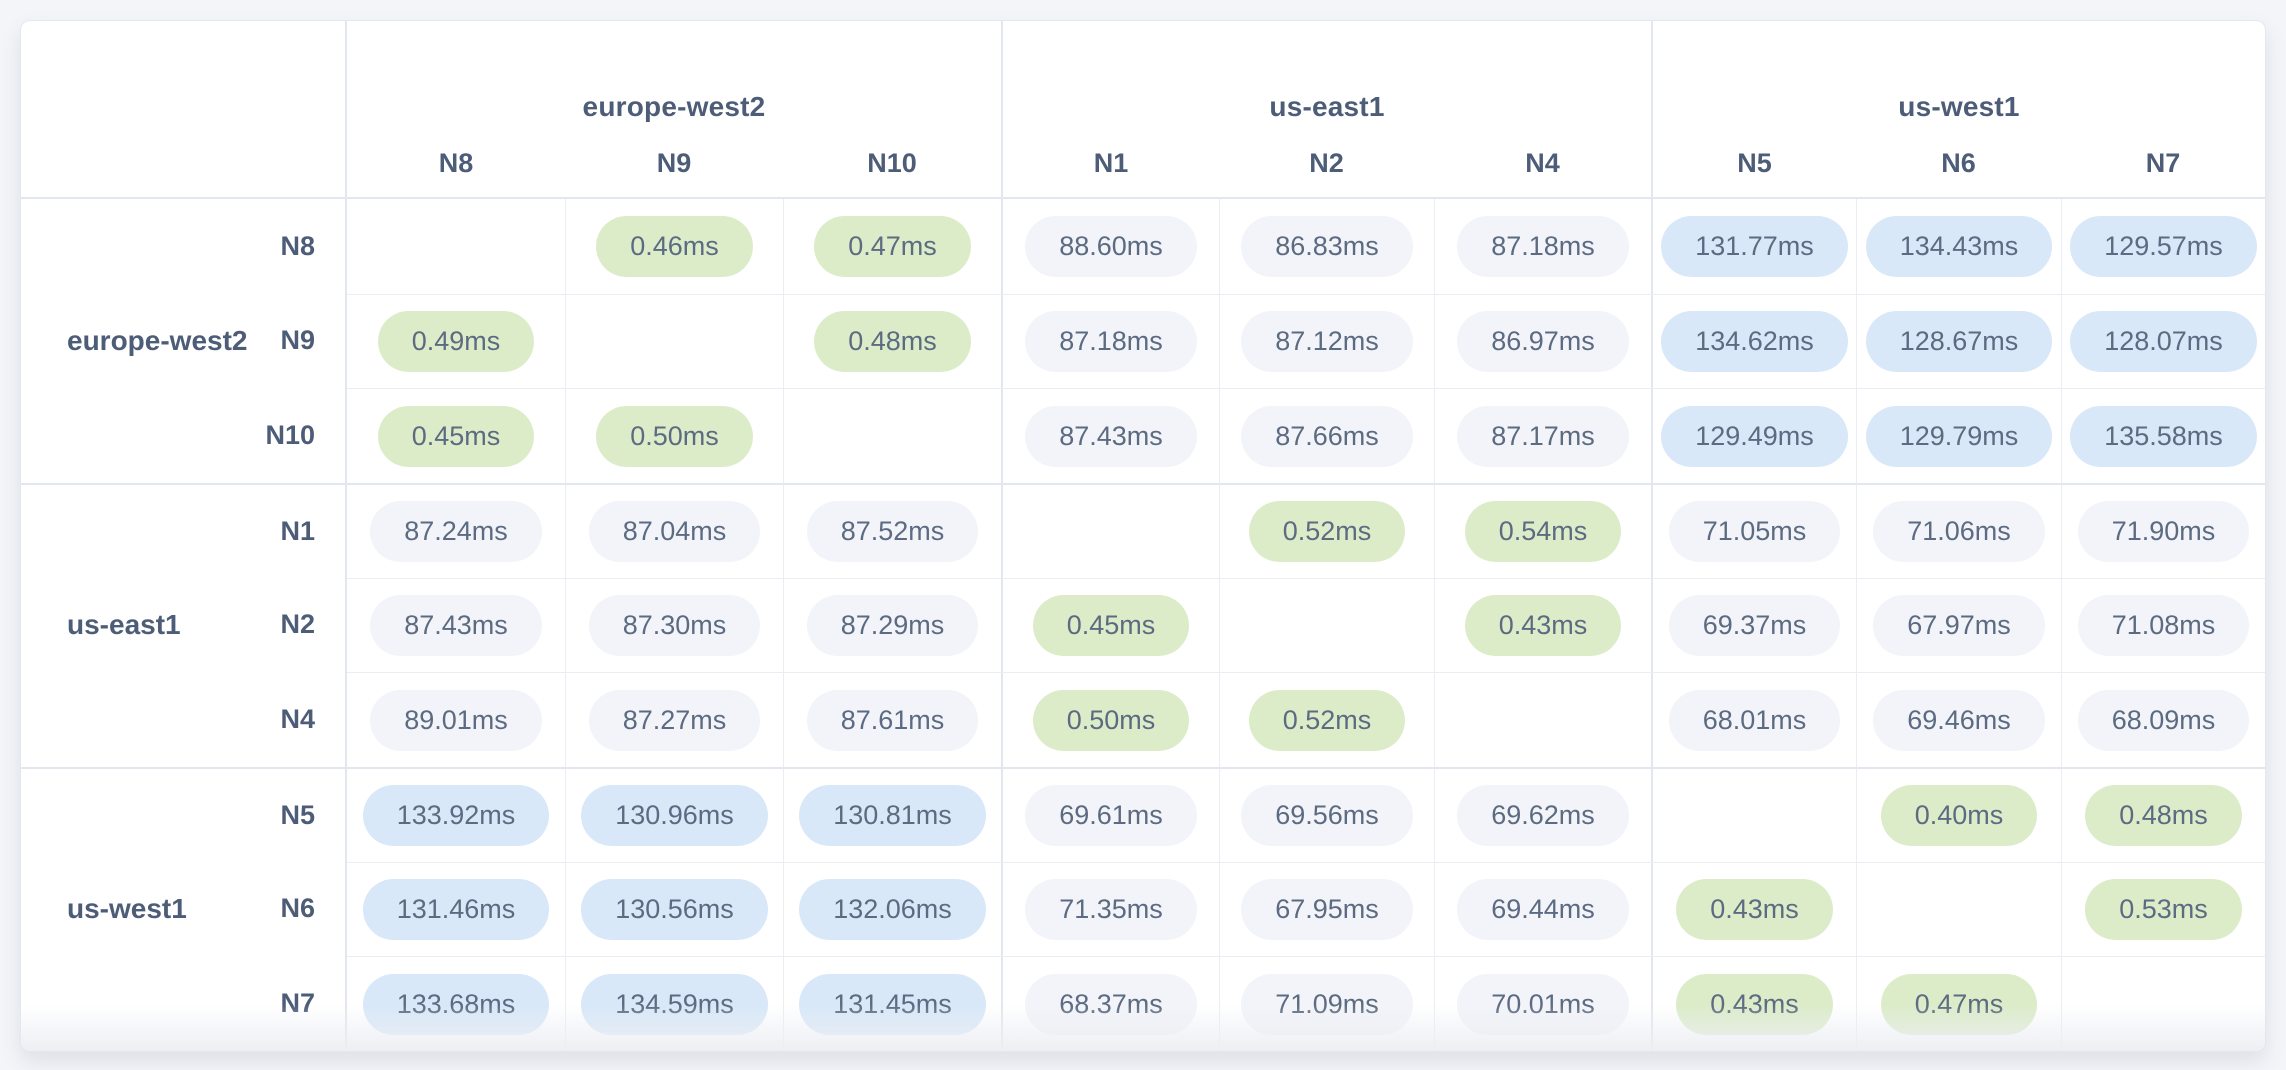  What do you see at coordinates (1326, 435) in the screenshot?
I see `latency-cell: 87.66ms` at bounding box center [1326, 435].